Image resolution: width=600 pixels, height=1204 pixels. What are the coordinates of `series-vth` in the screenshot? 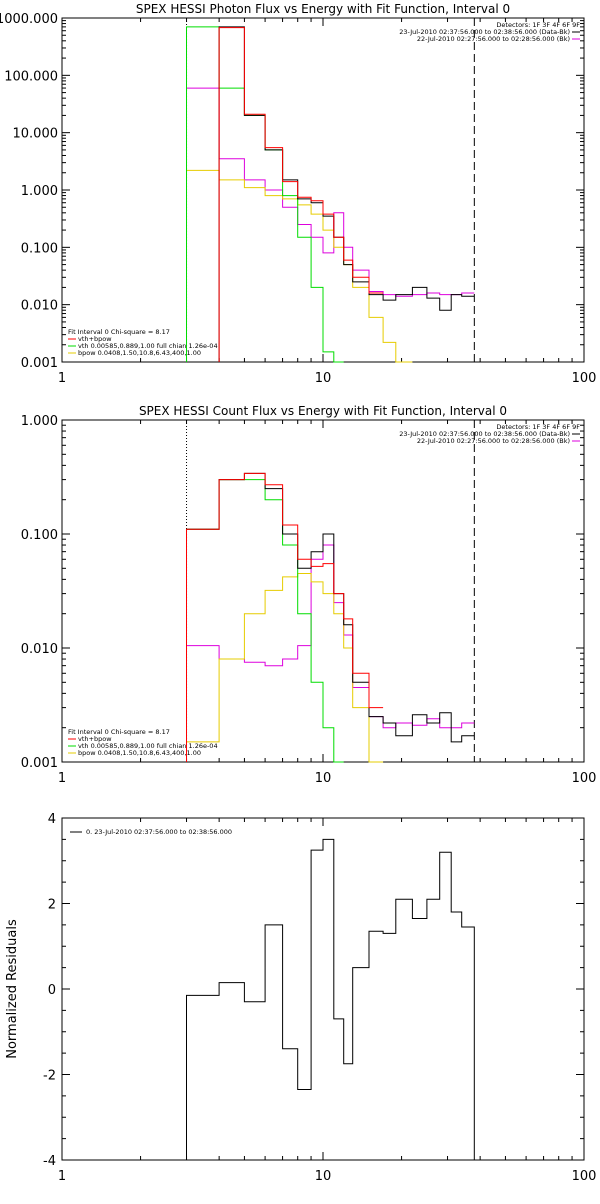 It's located at (265, 621).